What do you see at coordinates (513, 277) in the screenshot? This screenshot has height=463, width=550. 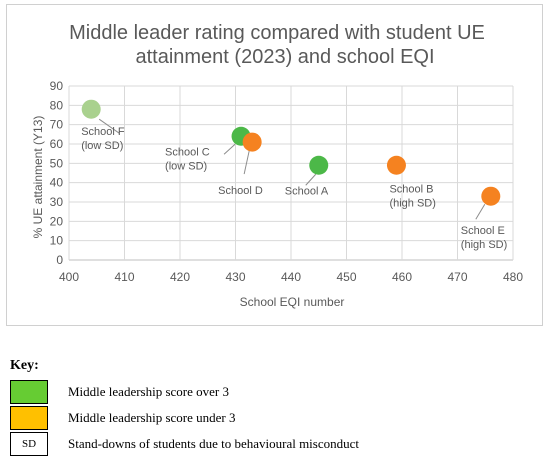 I see `x-tick-label: 480` at bounding box center [513, 277].